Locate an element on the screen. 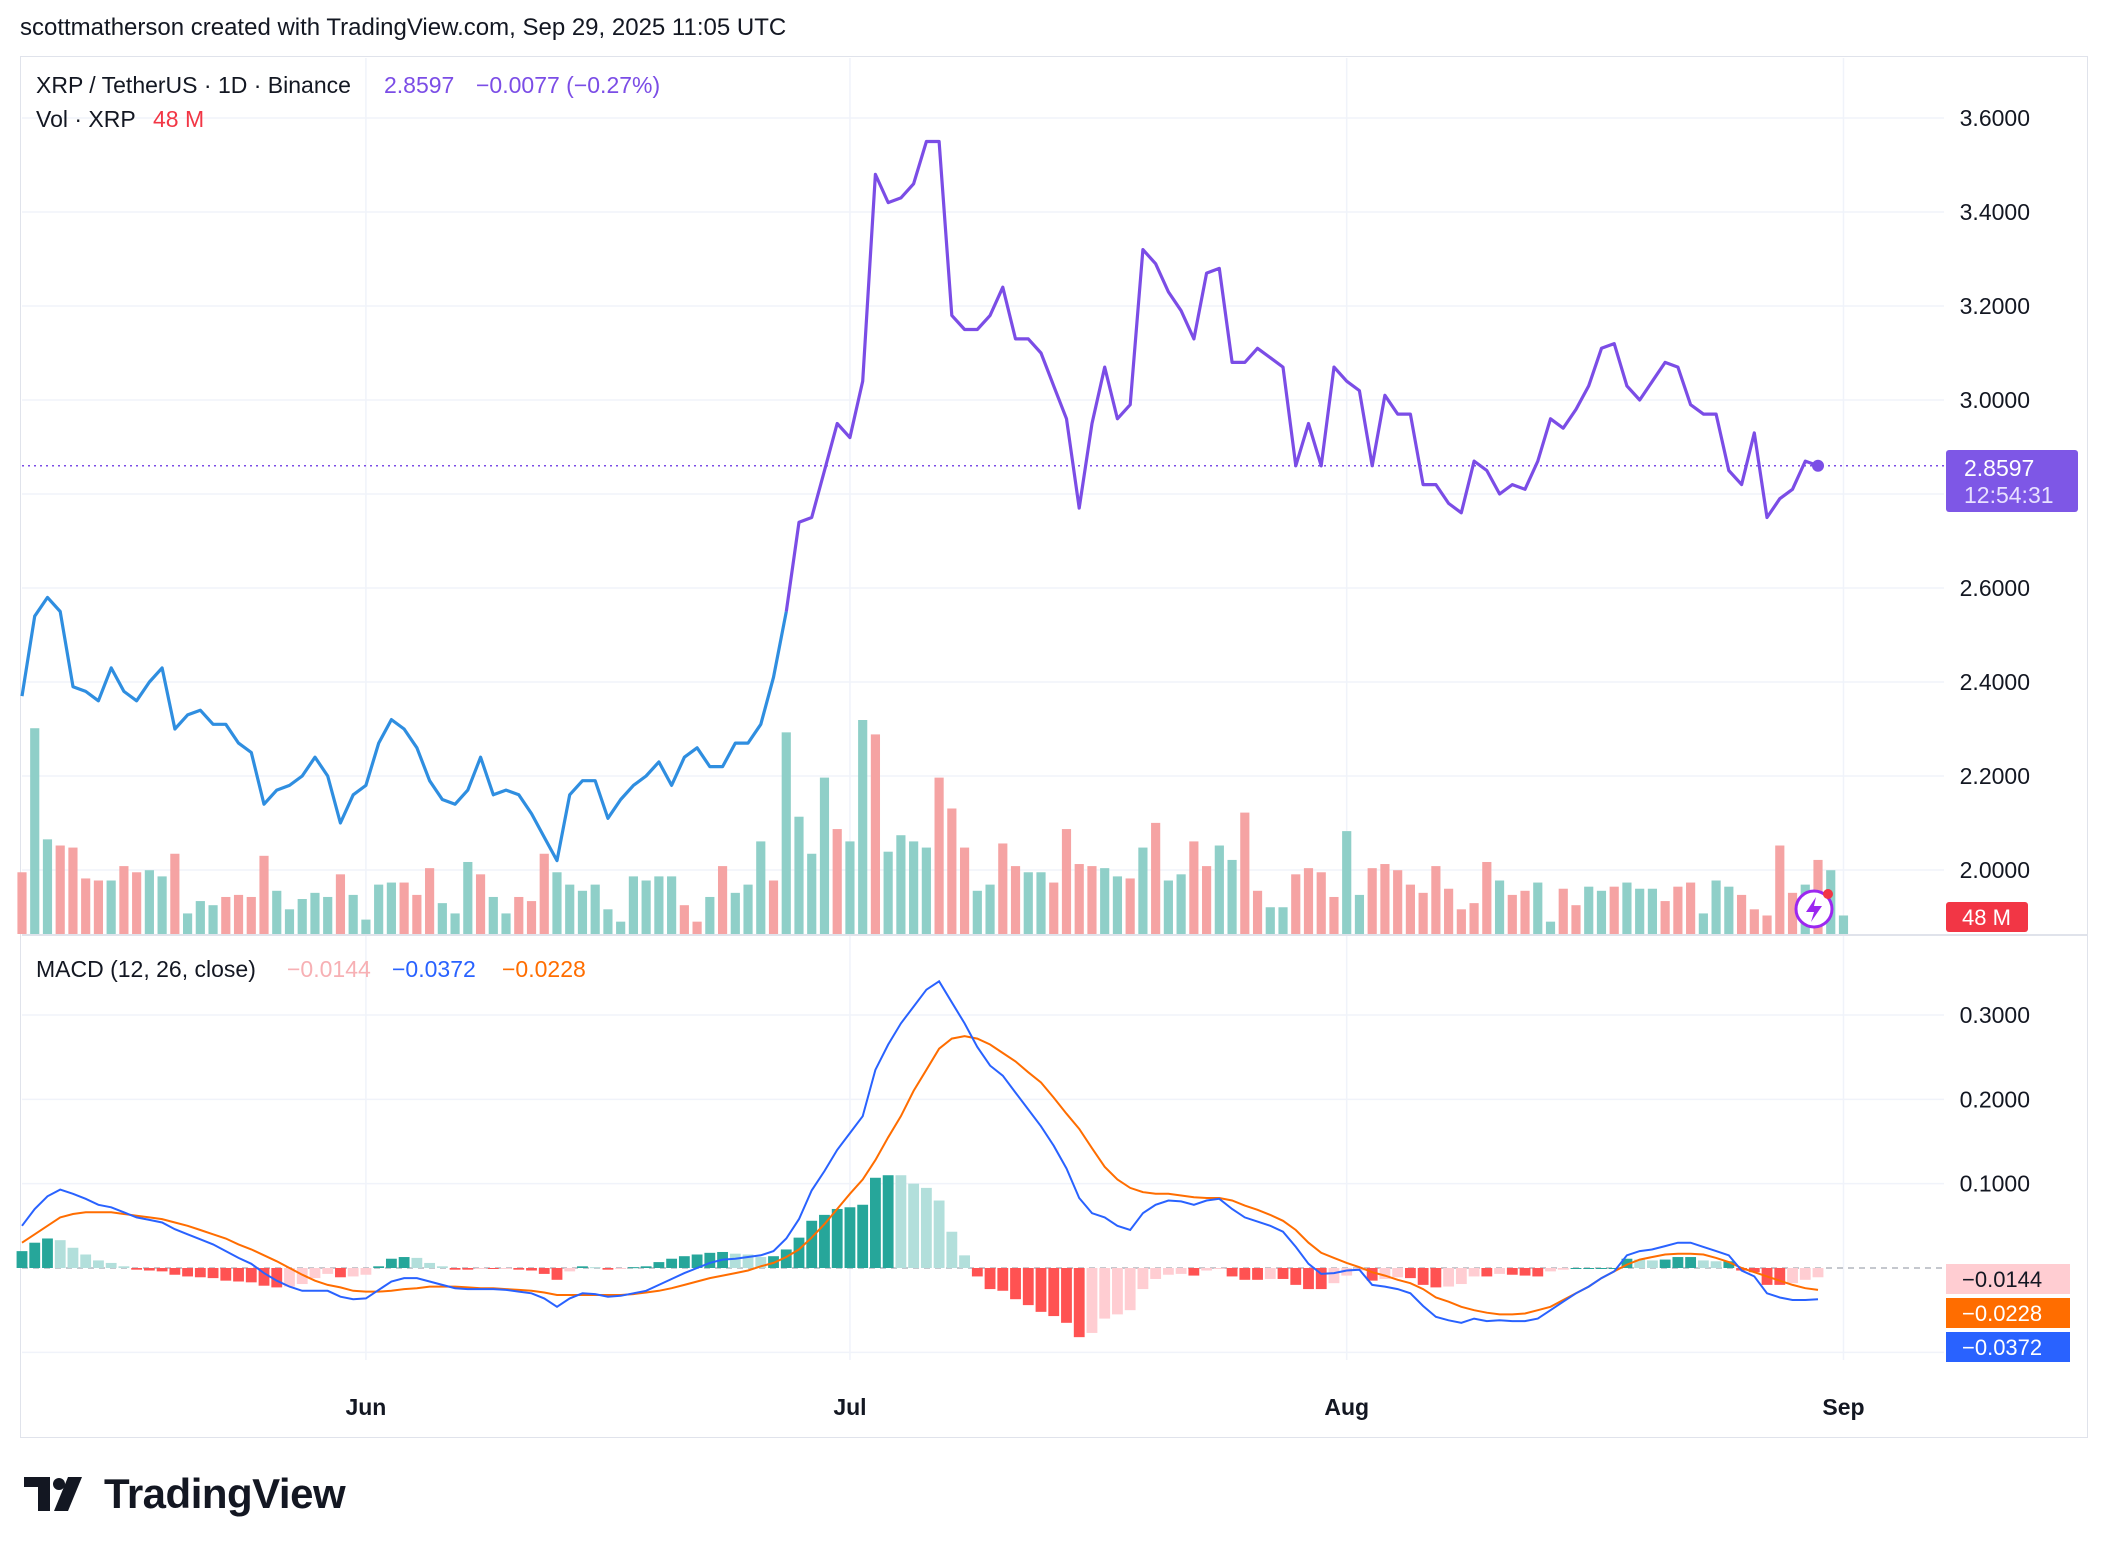 The height and width of the screenshot is (1552, 2108). price-tag-box is located at coordinates (2012, 481).